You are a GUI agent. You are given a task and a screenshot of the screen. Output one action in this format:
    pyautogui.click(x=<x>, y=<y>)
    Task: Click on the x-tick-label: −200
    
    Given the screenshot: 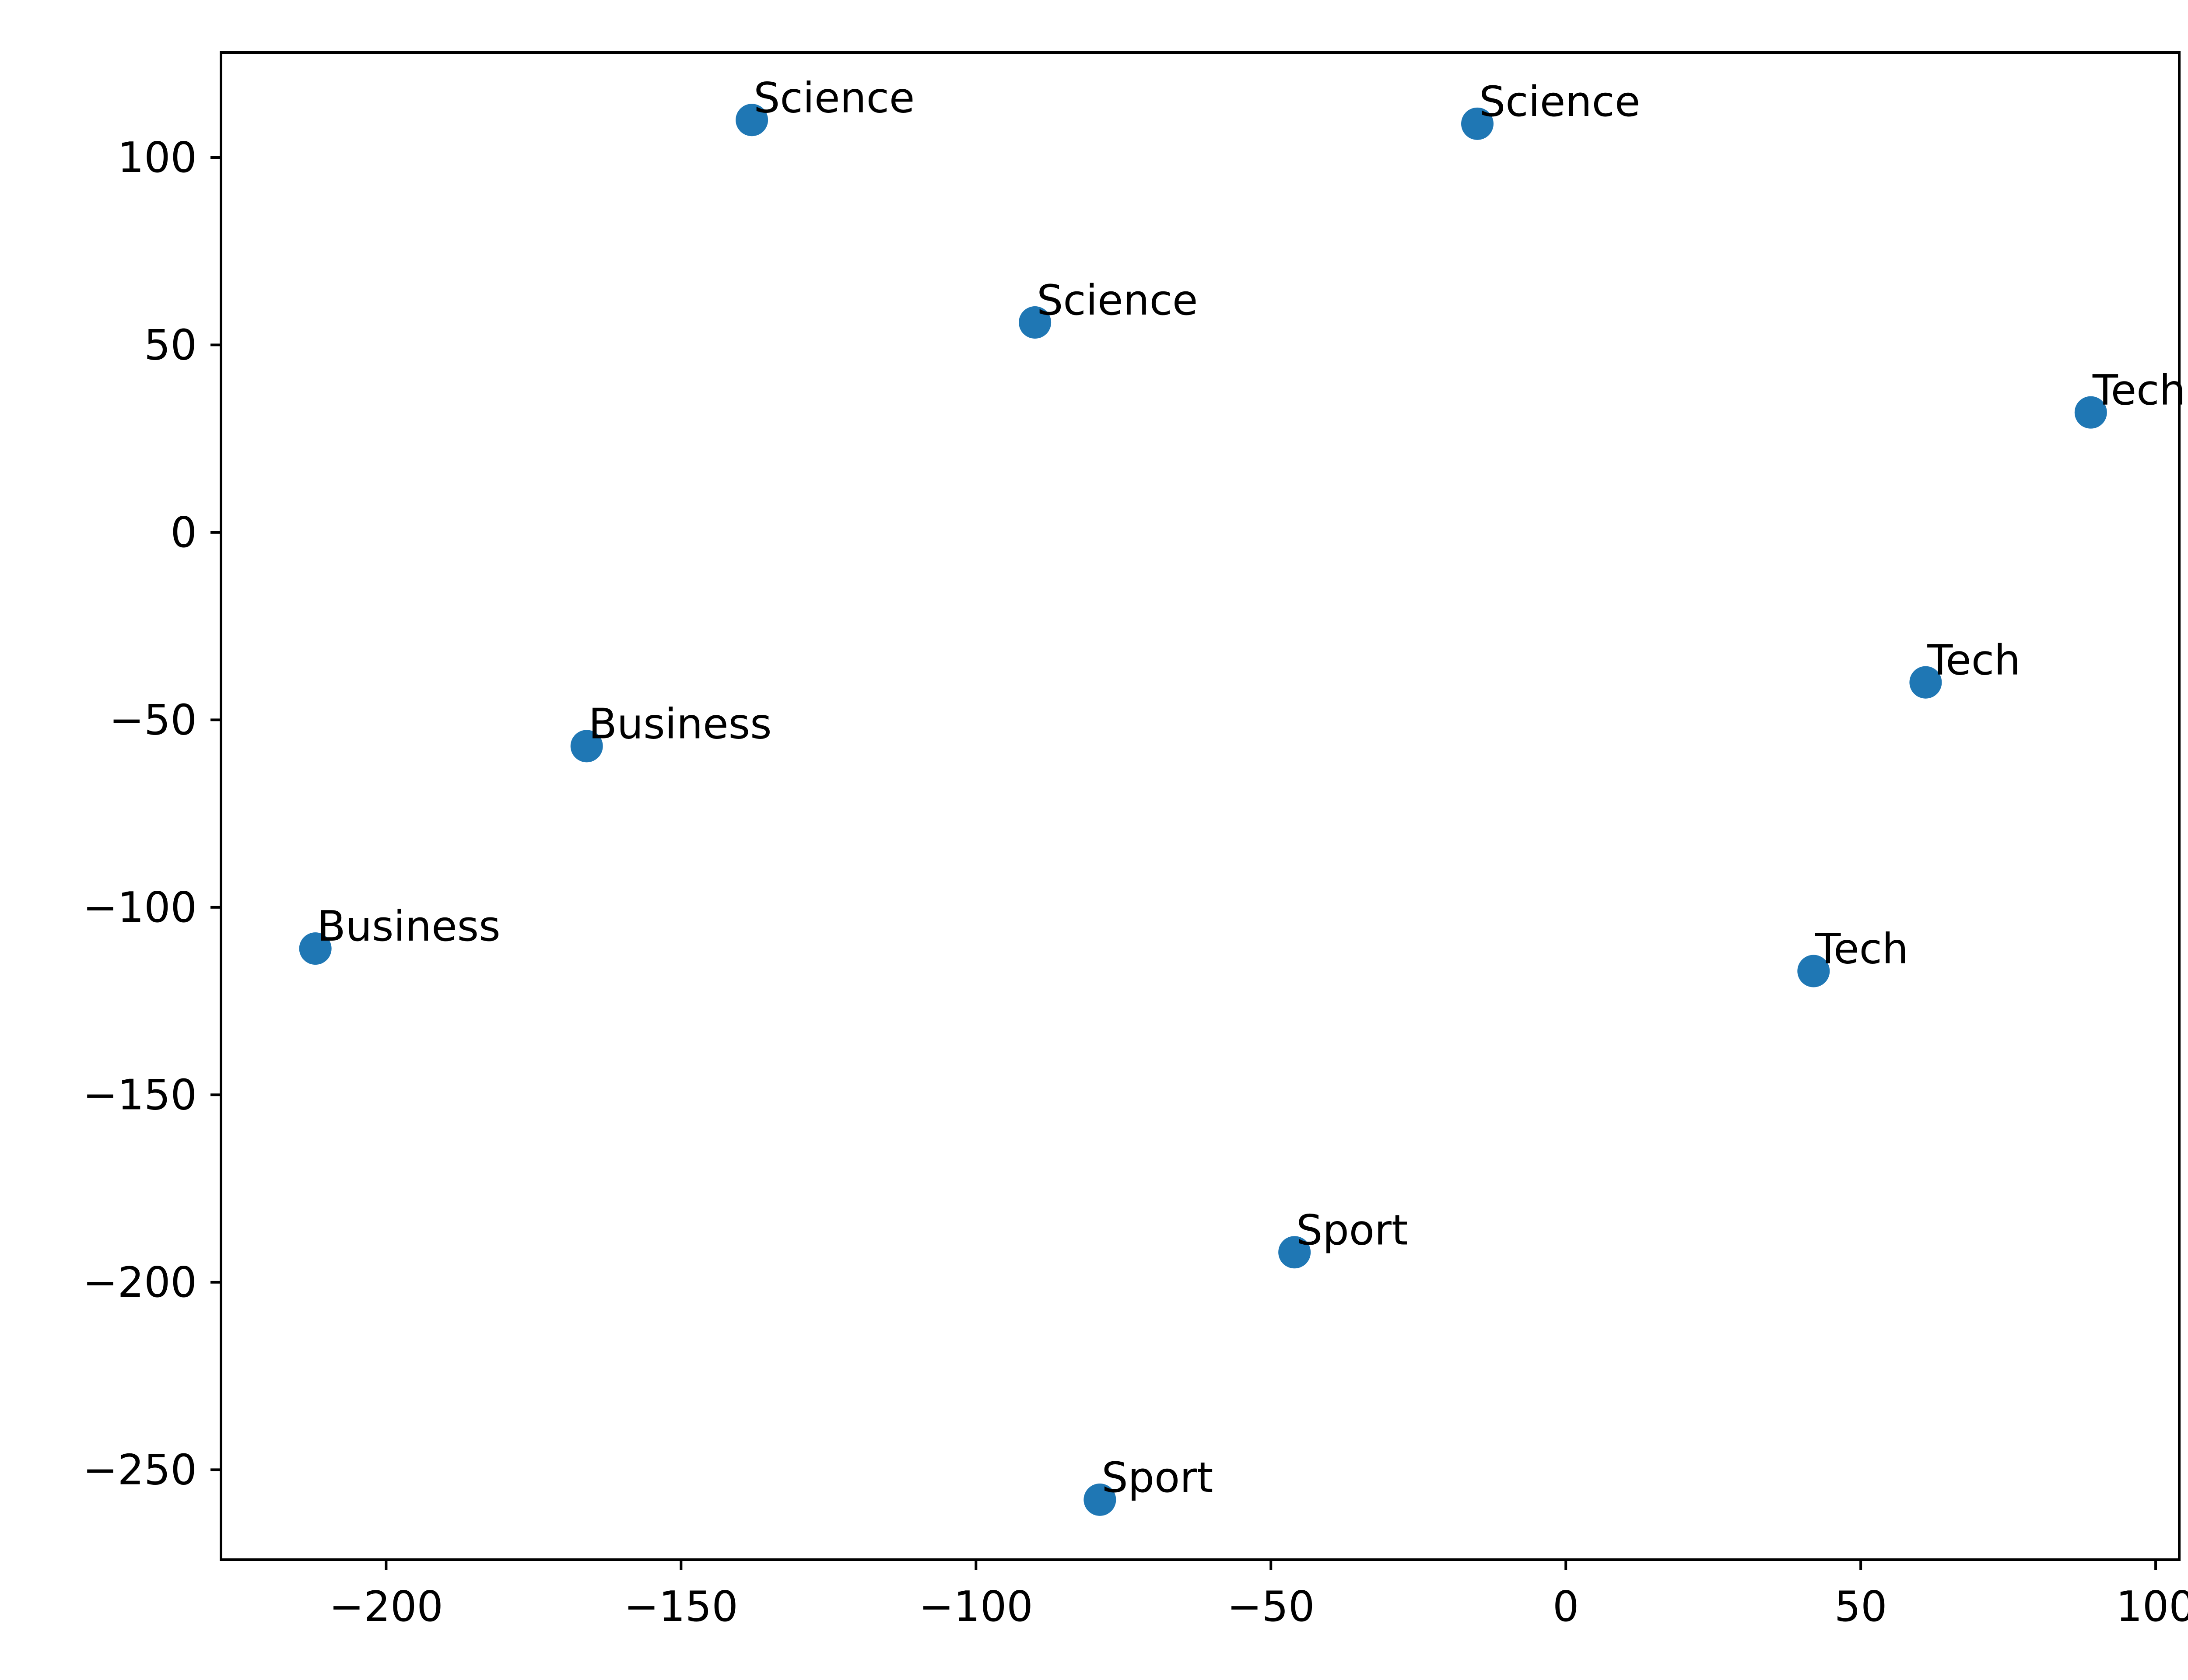 What is the action you would take?
    pyautogui.click(x=386, y=1607)
    